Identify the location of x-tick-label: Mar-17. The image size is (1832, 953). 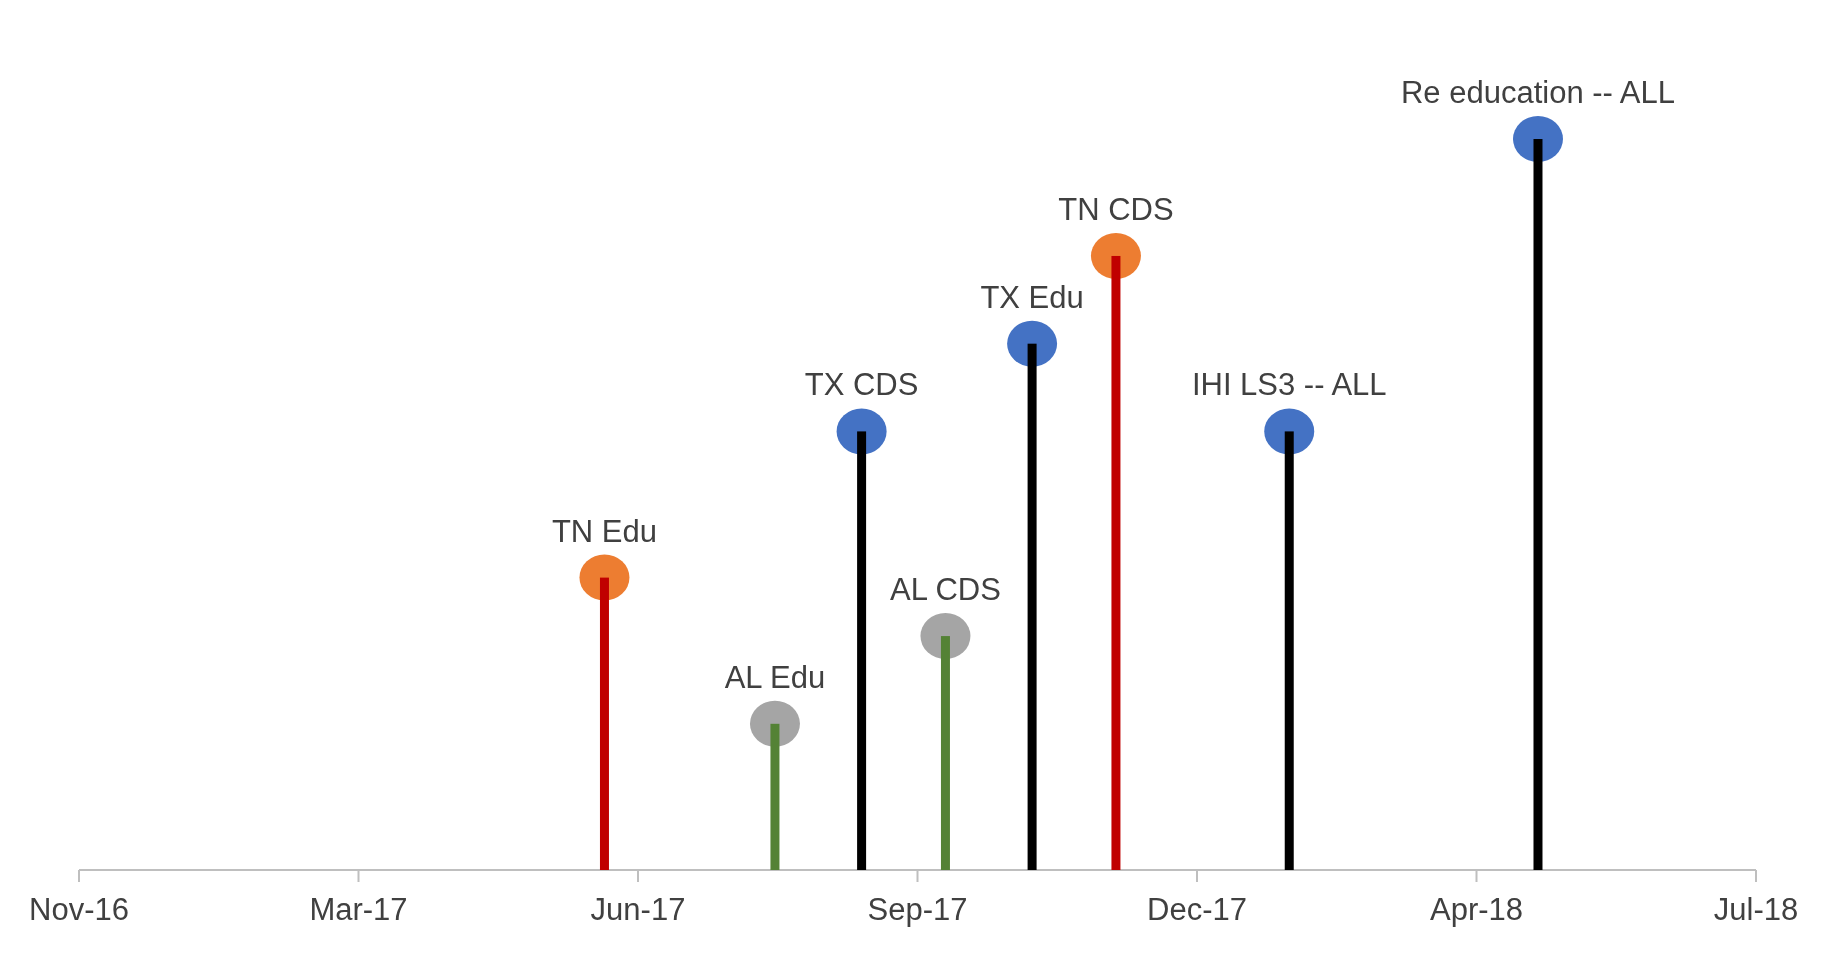
(358, 910).